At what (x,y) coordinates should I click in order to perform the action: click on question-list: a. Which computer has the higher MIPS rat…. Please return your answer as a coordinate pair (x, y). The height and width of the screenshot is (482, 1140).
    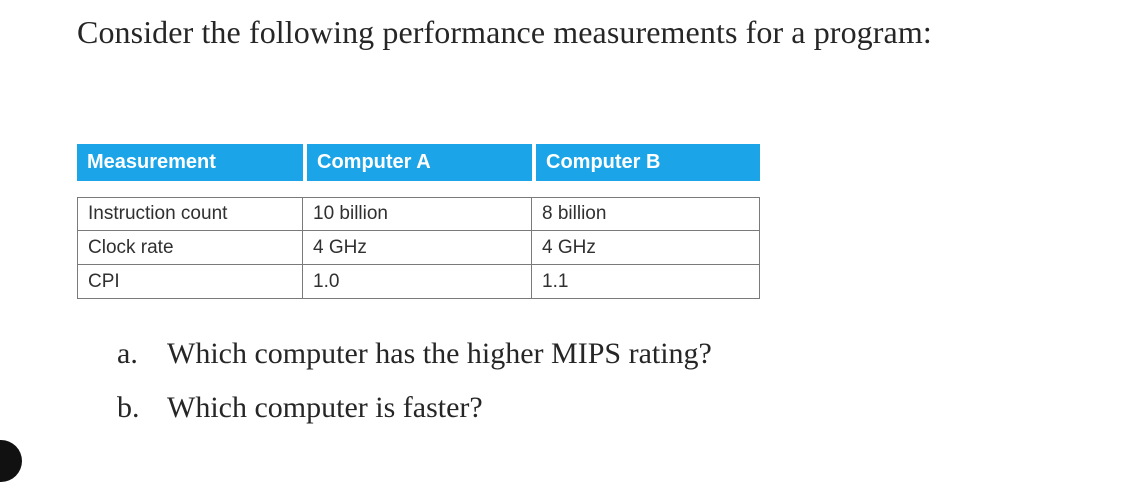
    Looking at the image, I should click on (414, 388).